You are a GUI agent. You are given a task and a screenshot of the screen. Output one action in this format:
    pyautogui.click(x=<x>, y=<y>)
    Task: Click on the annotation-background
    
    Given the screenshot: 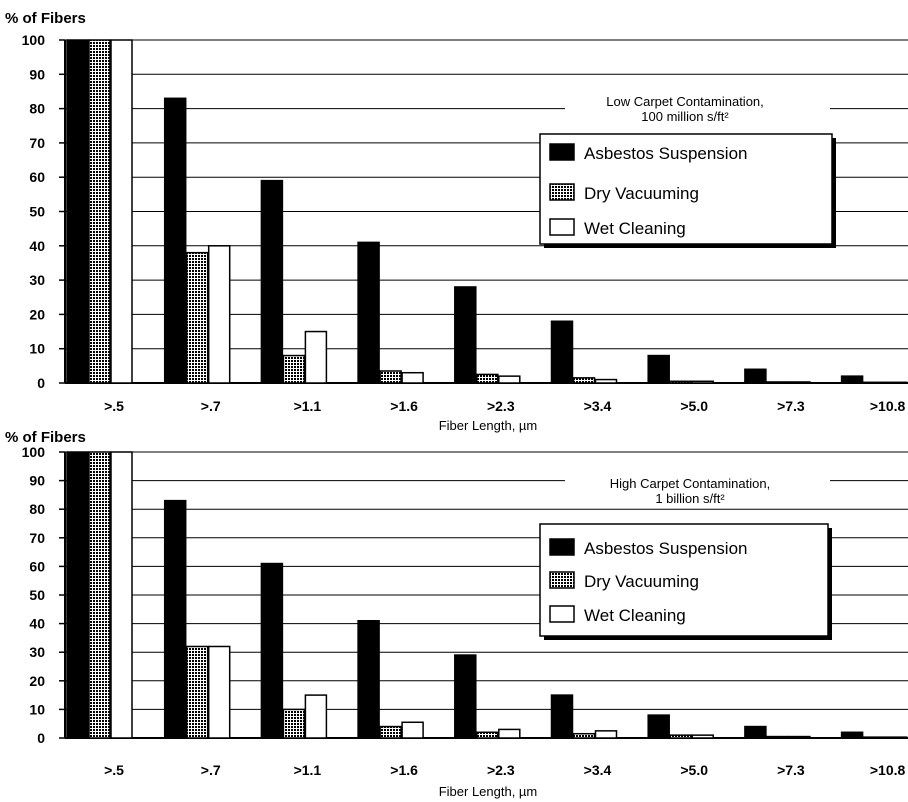 What is the action you would take?
    pyautogui.click(x=697, y=98)
    